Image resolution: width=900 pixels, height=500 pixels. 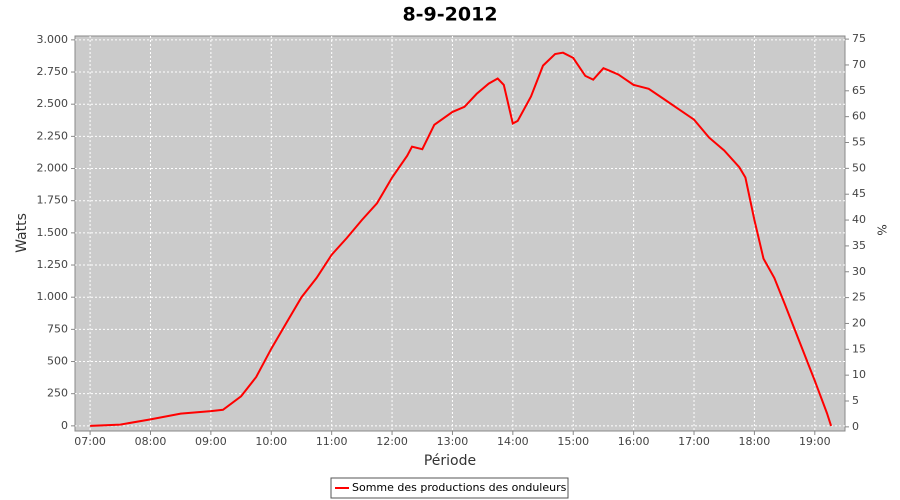 I want to click on y-tick-label: 1.750, so click(x=53, y=200).